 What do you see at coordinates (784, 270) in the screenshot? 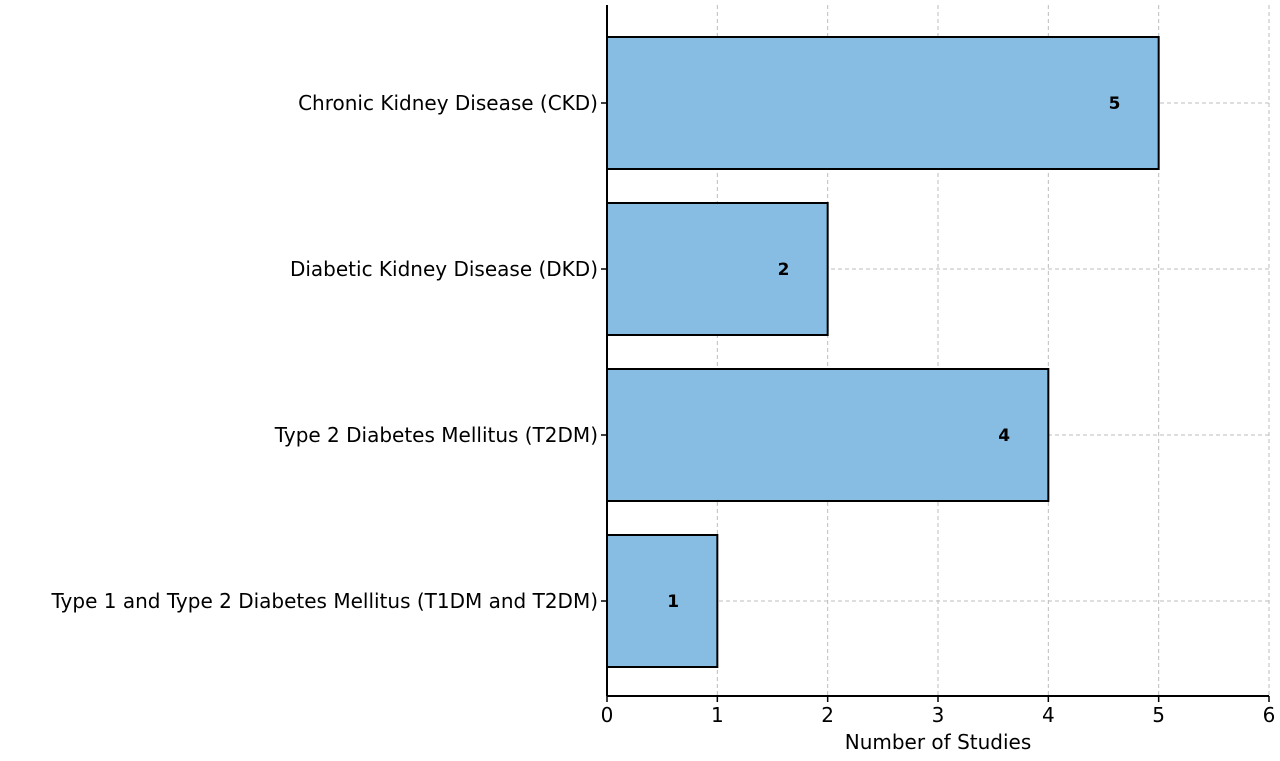
I see `bar-value-label: 2` at bounding box center [784, 270].